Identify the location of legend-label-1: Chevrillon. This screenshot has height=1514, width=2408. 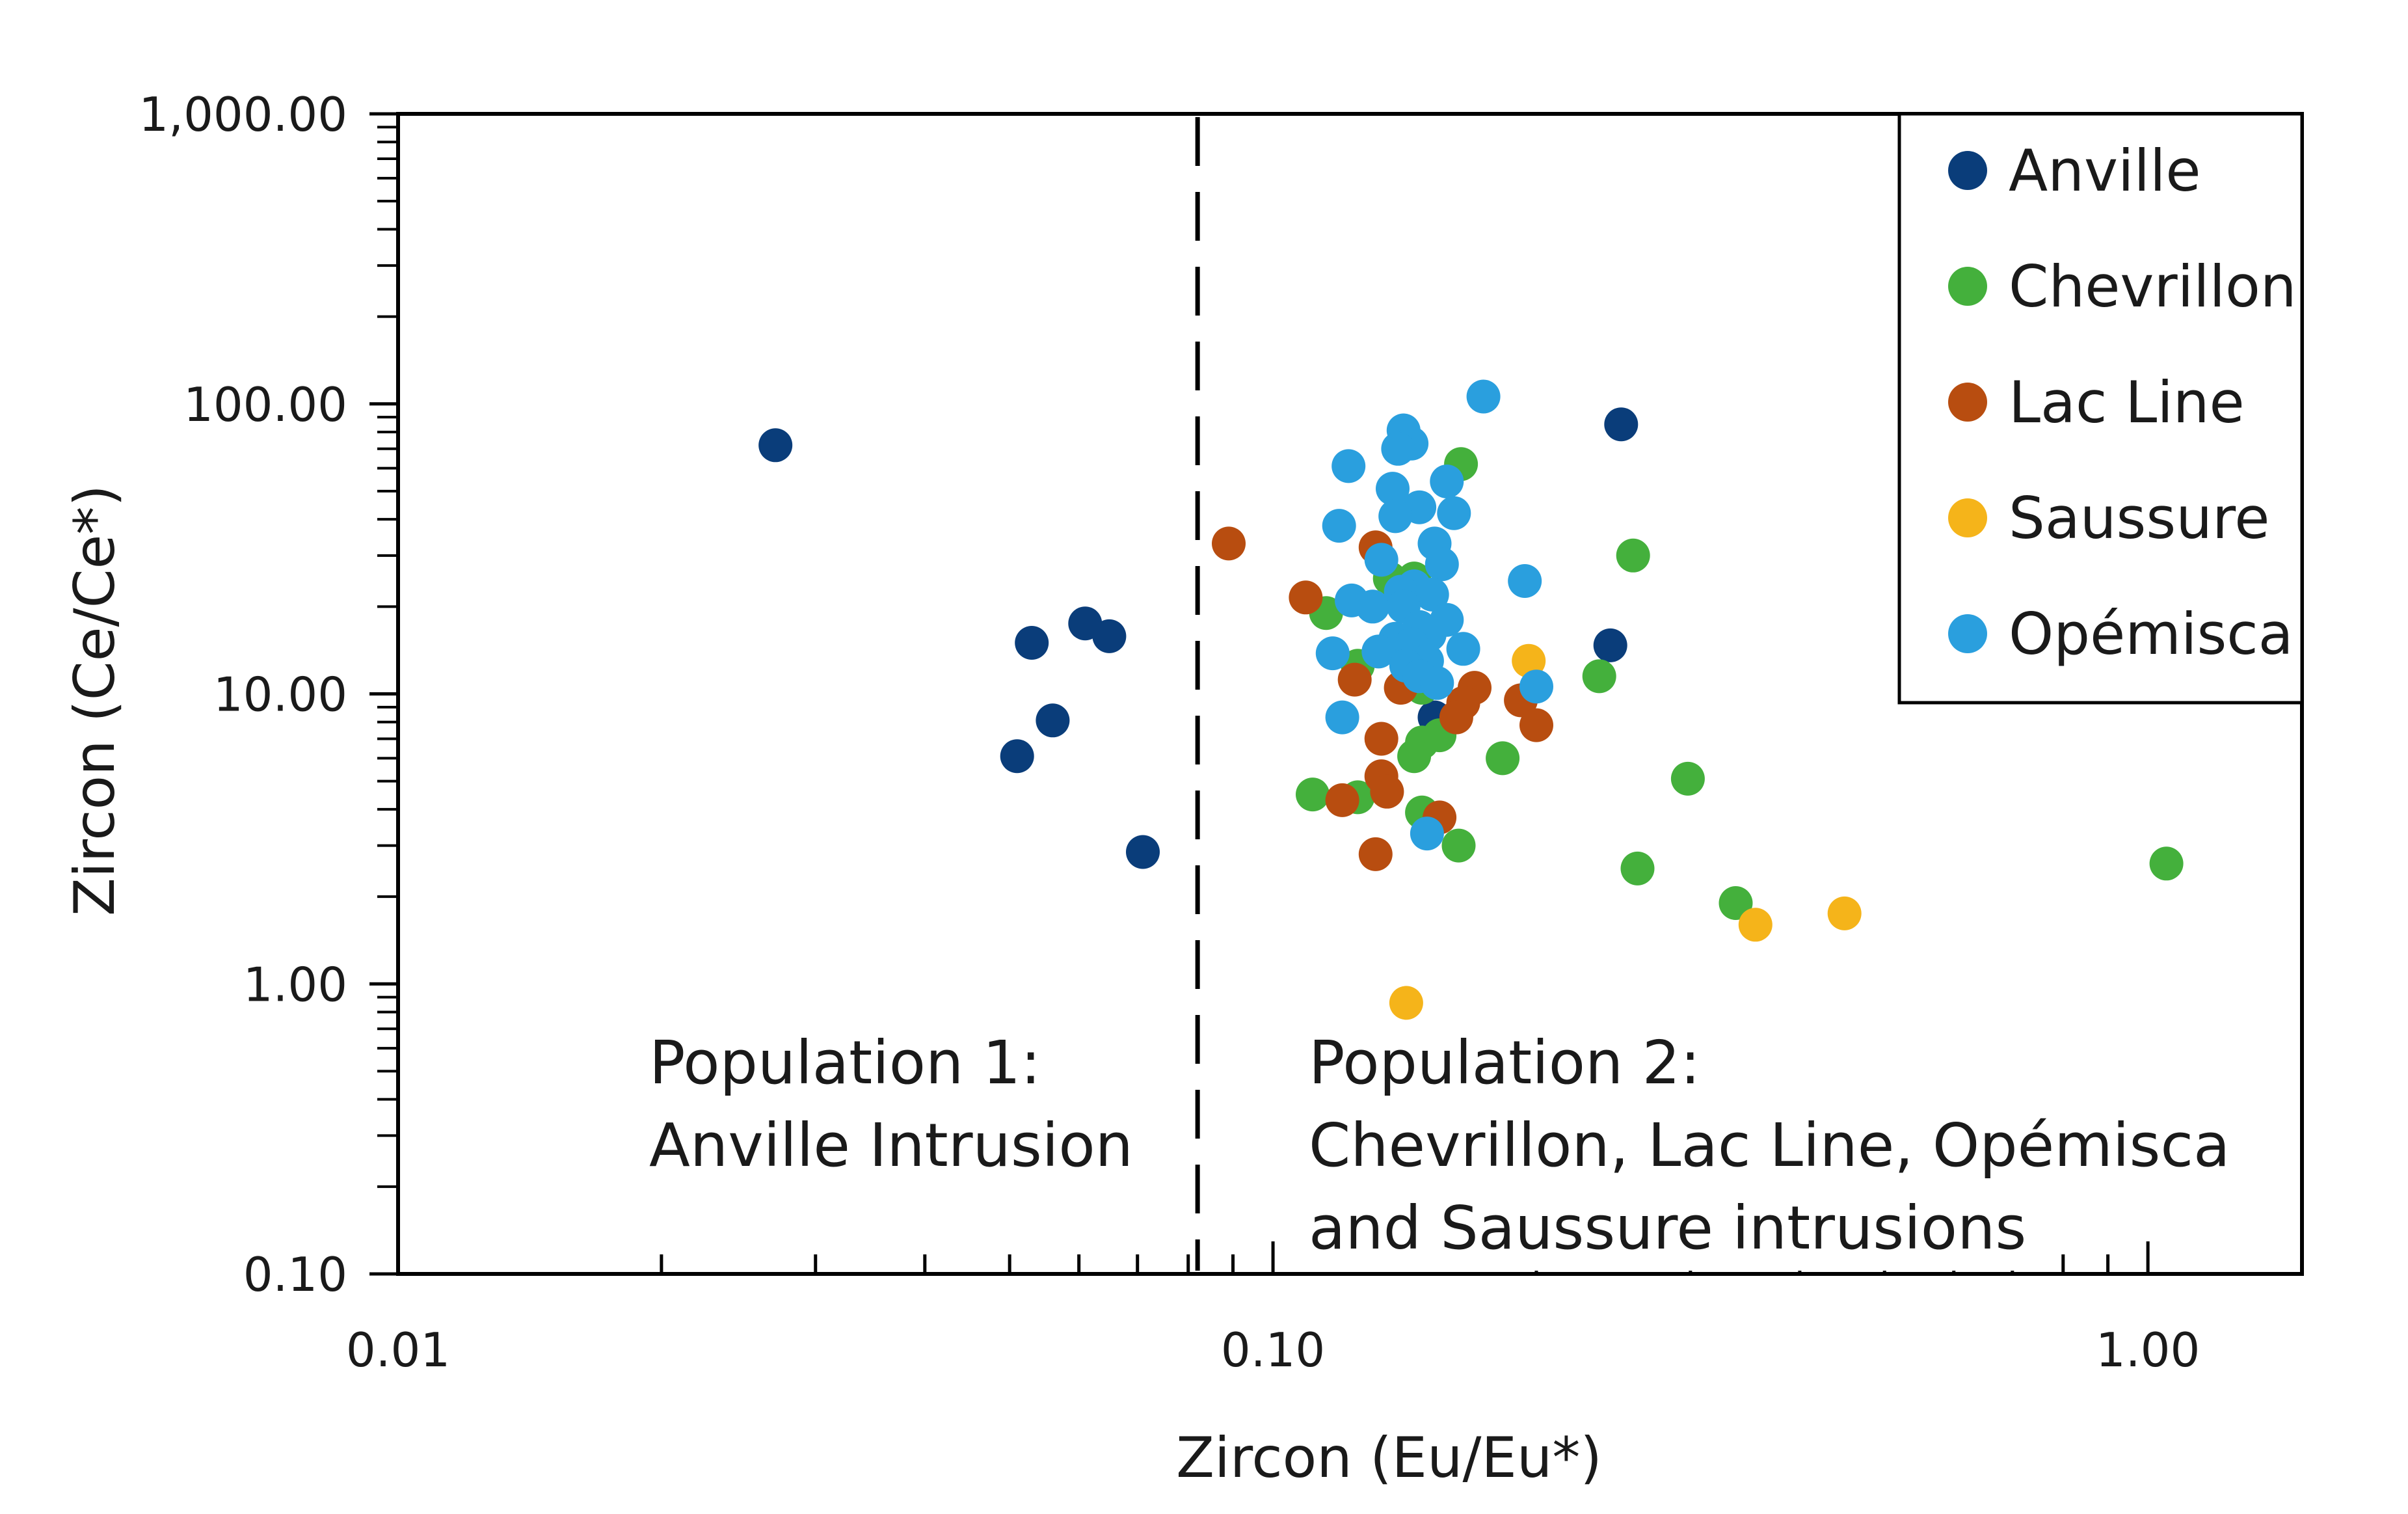
(2153, 286).